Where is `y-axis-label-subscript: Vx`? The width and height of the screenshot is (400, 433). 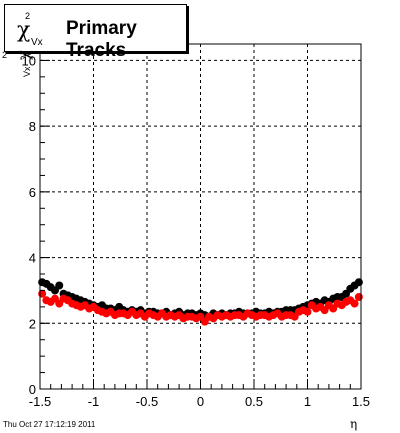
y-axis-label-subscript: Vx is located at coordinates (27, 71).